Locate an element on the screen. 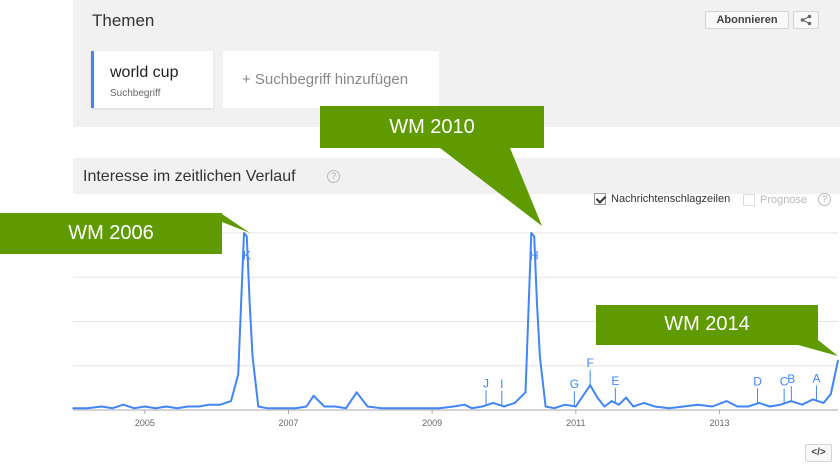 The height and width of the screenshot is (467, 840). annotation-marker-b: B is located at coordinates (791, 379).